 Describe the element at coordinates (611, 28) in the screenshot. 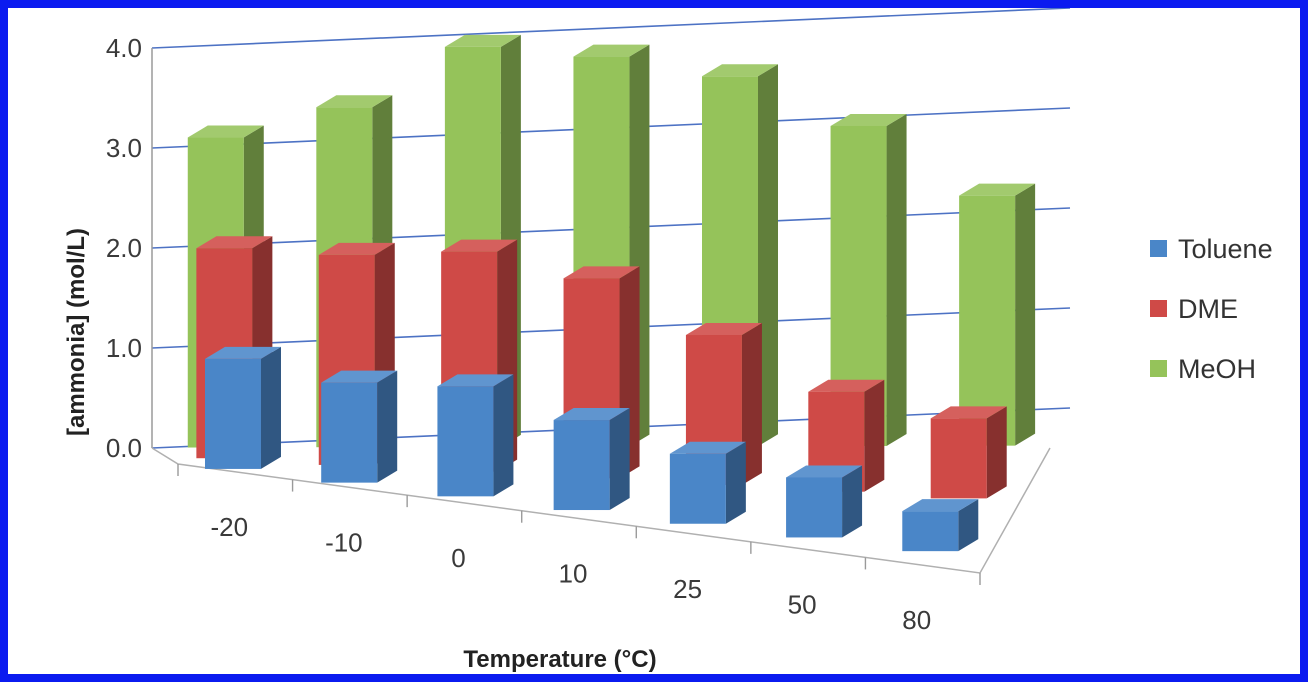

I see `gridline` at that location.